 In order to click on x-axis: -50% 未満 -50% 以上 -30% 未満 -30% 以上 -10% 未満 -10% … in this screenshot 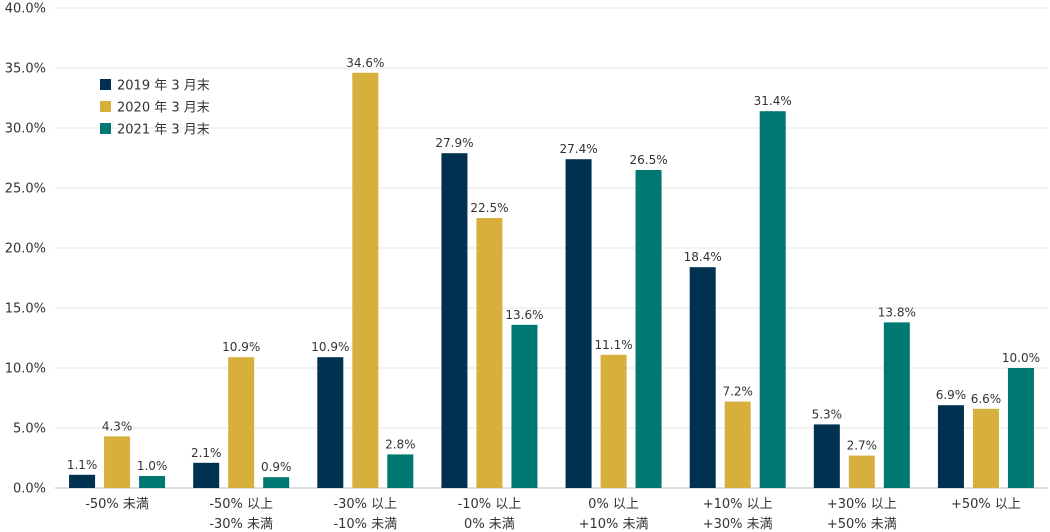, I will do `click(553, 514)`.